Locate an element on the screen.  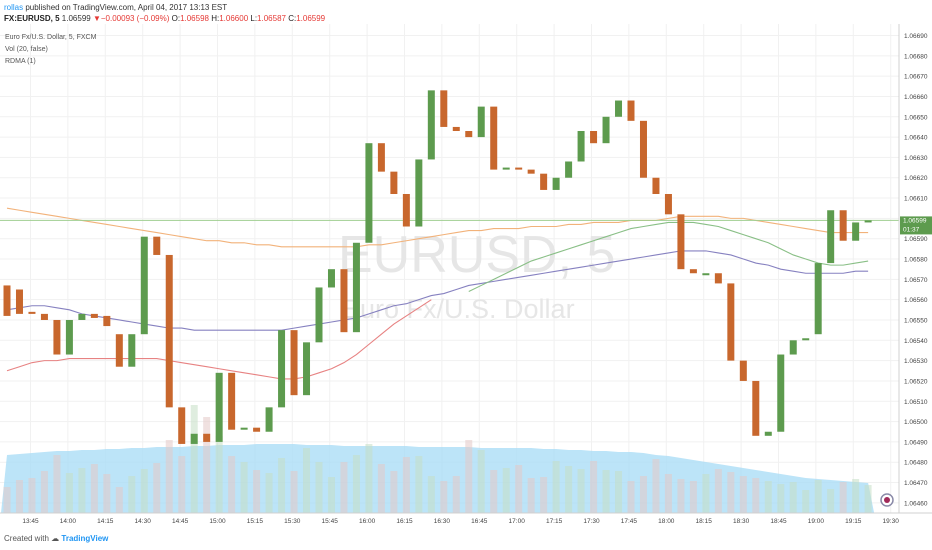
author-link: rollas is located at coordinates (14, 7).